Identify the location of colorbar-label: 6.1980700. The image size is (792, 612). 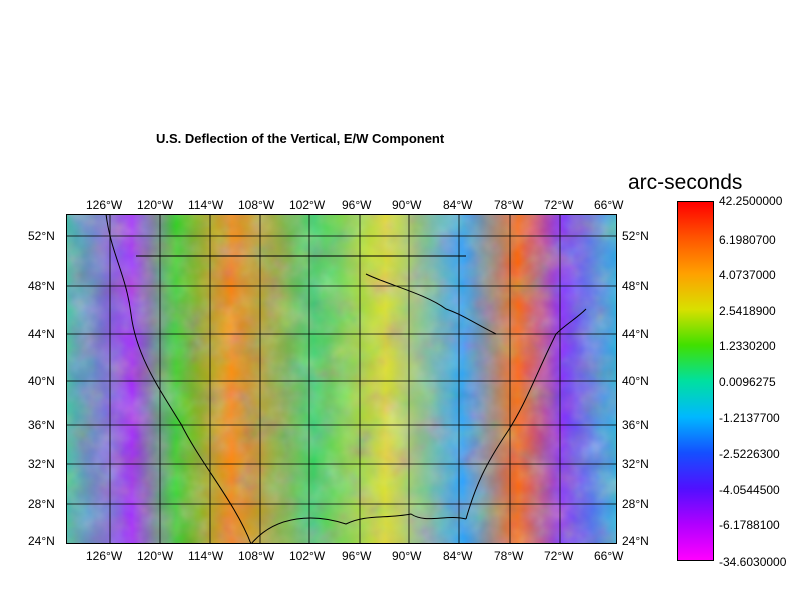
(747, 240).